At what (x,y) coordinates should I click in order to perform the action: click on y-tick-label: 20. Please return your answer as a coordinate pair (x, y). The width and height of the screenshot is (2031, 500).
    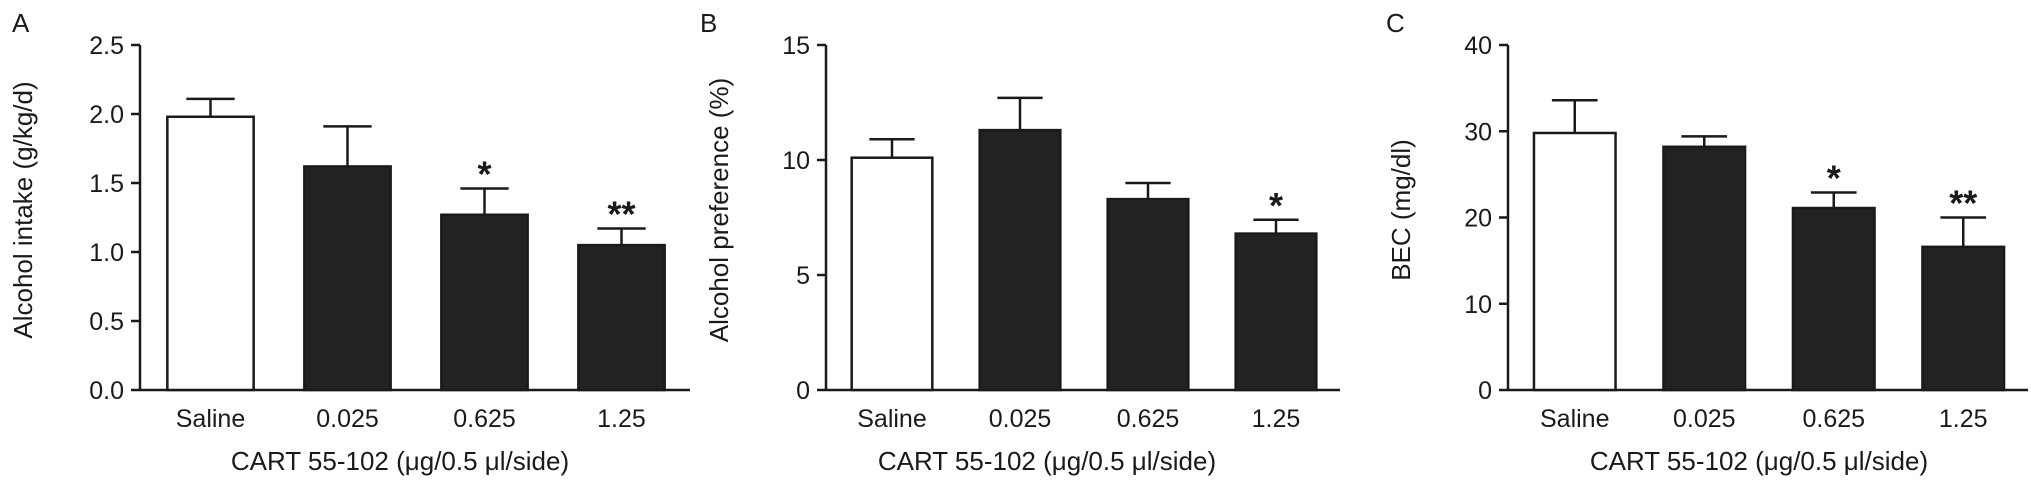
    Looking at the image, I should click on (1478, 219).